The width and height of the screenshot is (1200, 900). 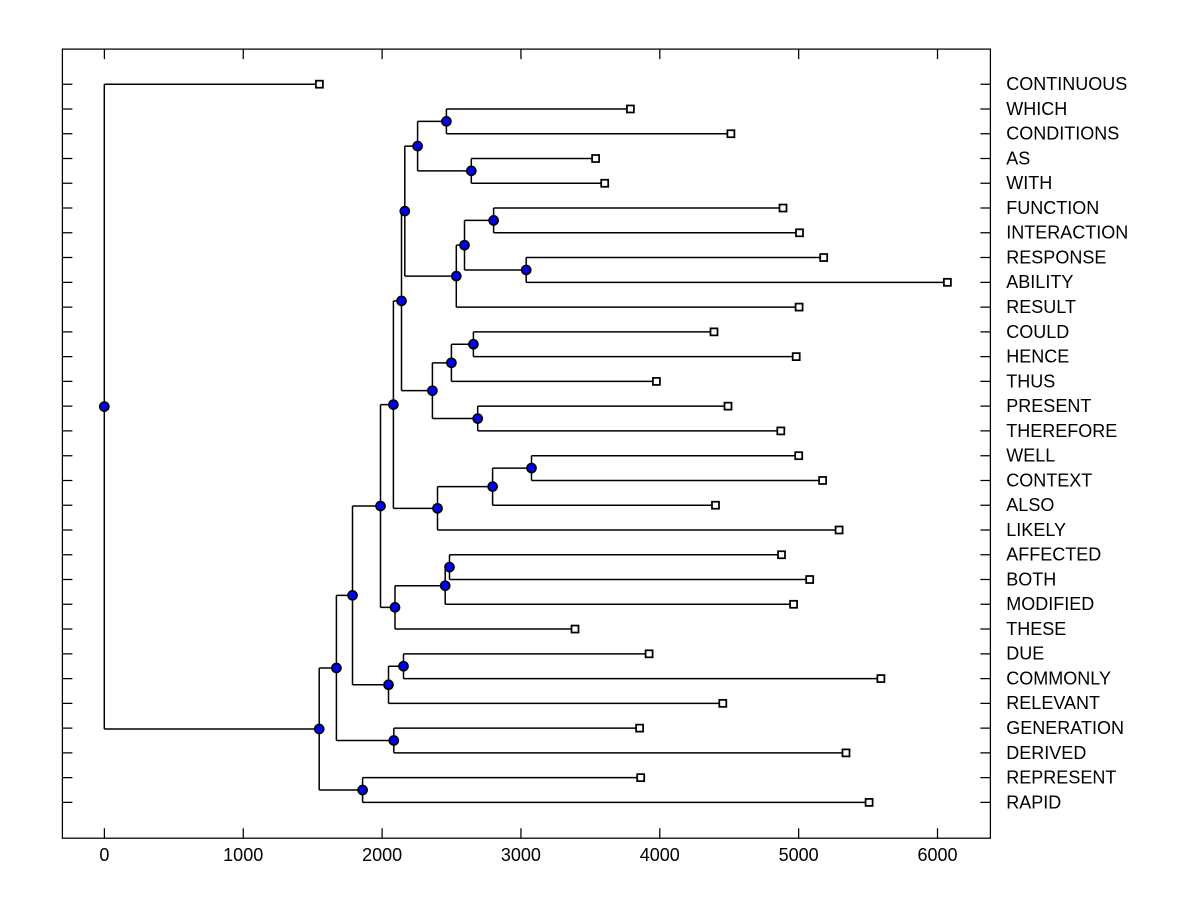 I want to click on svg-text: 5000, so click(x=799, y=855).